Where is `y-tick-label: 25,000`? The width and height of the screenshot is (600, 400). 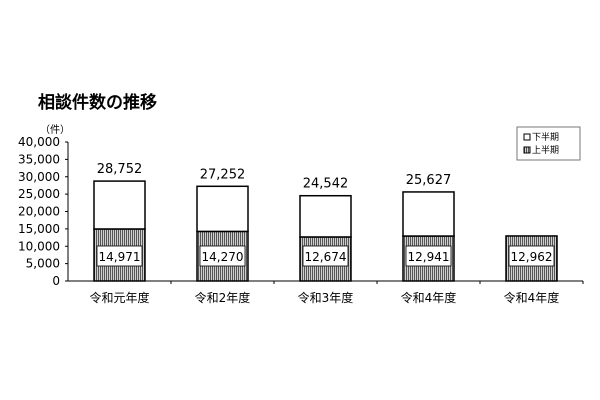
y-tick-label: 25,000 is located at coordinates (39, 194).